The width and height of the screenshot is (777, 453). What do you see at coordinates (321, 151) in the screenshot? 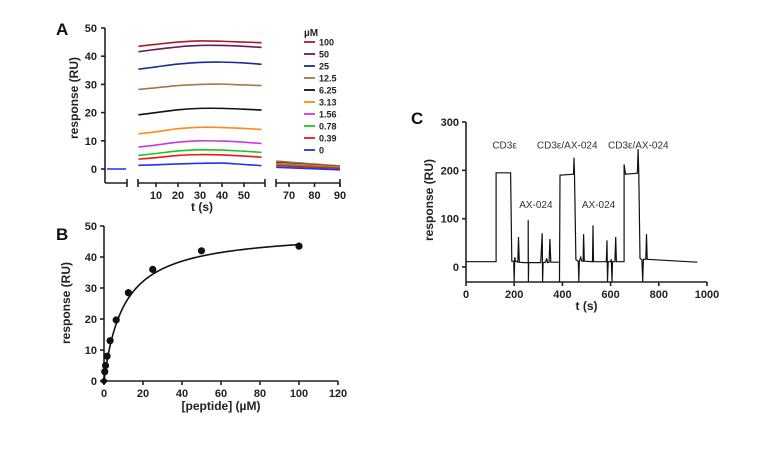
I see `legend-label: 0` at bounding box center [321, 151].